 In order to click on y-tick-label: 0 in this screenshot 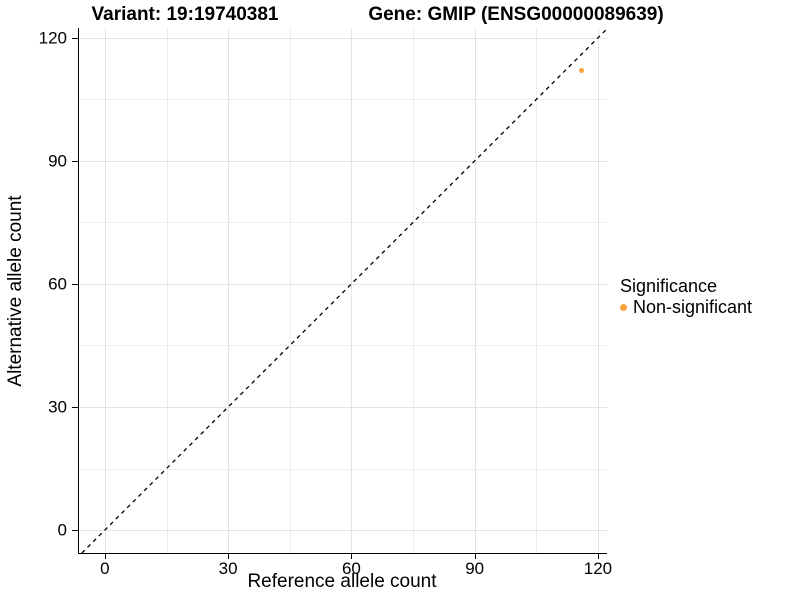, I will do `click(62, 530)`.